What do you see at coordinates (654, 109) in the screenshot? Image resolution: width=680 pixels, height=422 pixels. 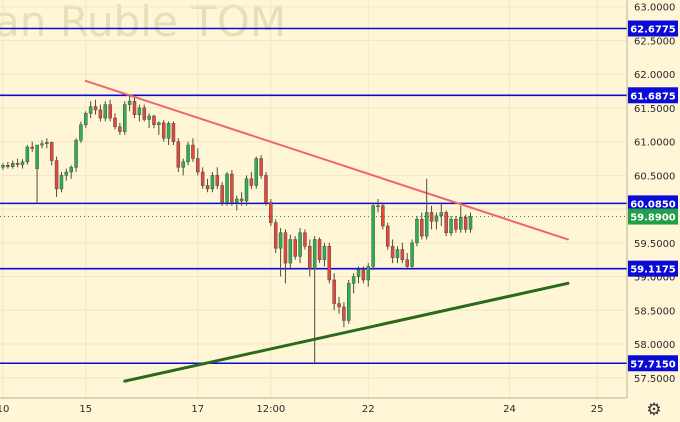 I see `y-tick-label: 61.5000` at bounding box center [654, 109].